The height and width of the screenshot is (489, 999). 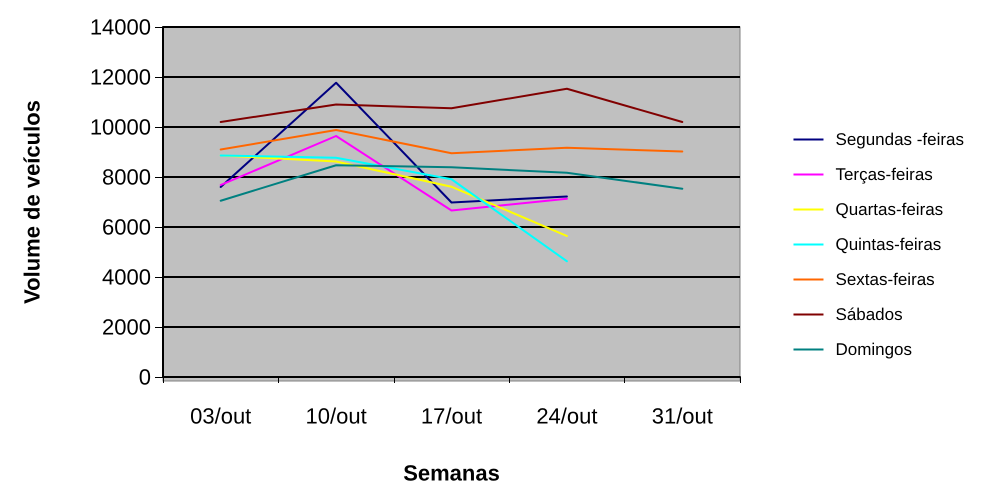 What do you see at coordinates (144, 377) in the screenshot?
I see `y-tick-label: 0` at bounding box center [144, 377].